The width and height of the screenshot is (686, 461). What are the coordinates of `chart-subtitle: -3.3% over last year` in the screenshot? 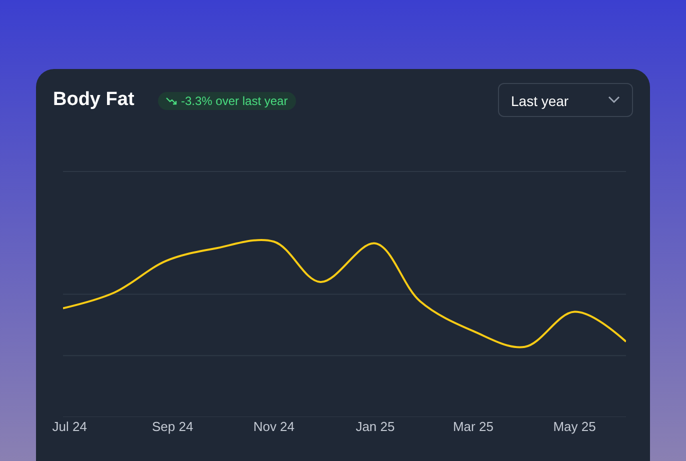 It's located at (234, 101).